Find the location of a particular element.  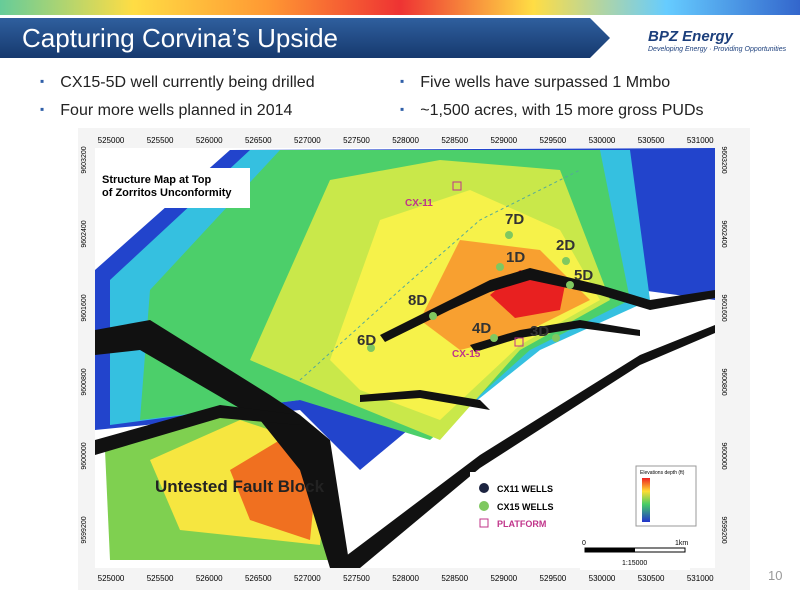

color-ramp is located at coordinates (646, 500).